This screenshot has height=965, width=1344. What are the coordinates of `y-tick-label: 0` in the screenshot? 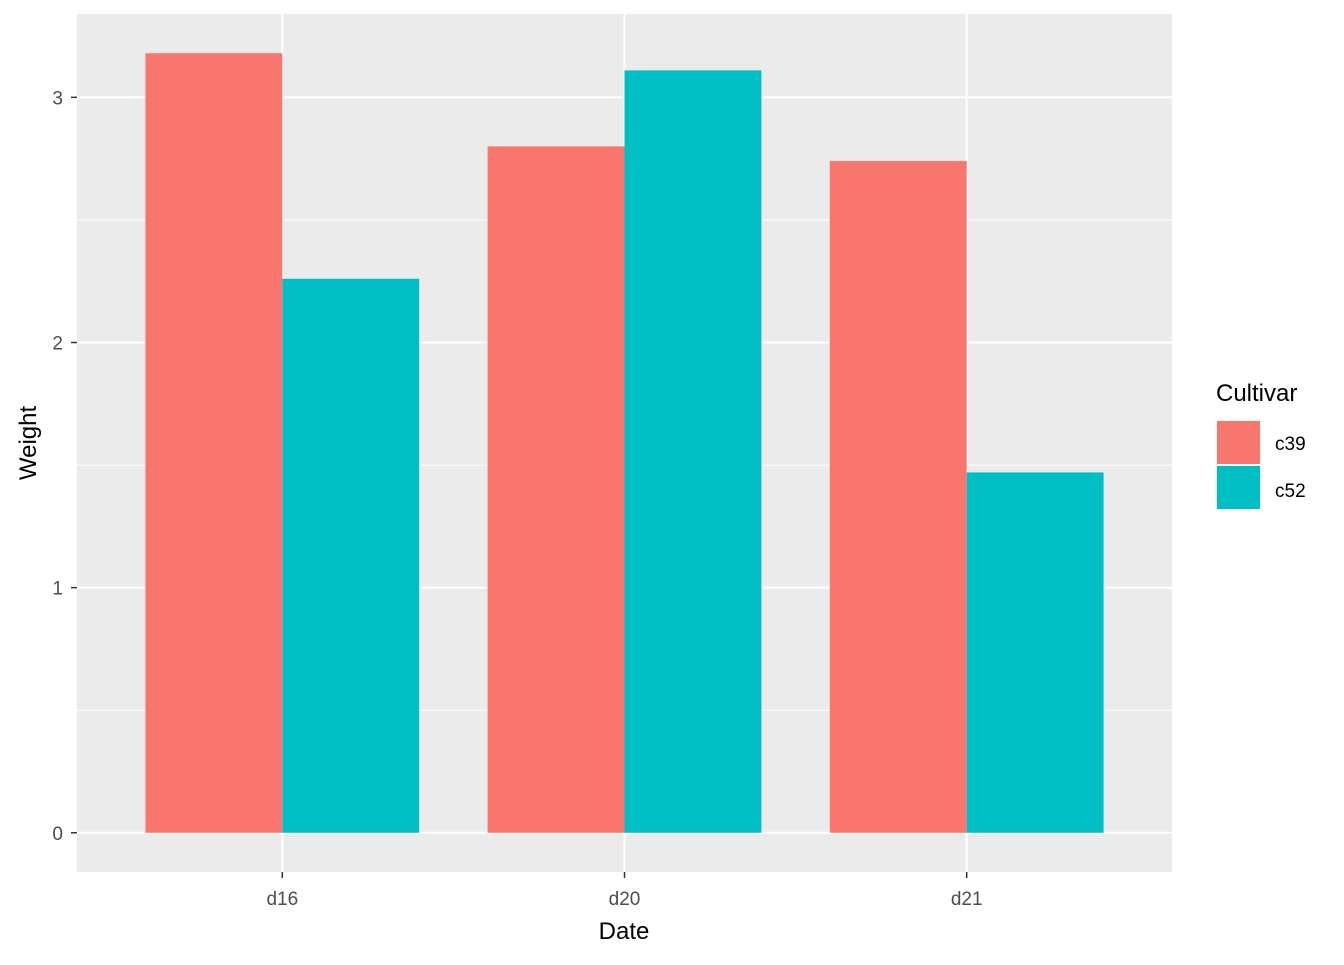 It's located at (57, 834).